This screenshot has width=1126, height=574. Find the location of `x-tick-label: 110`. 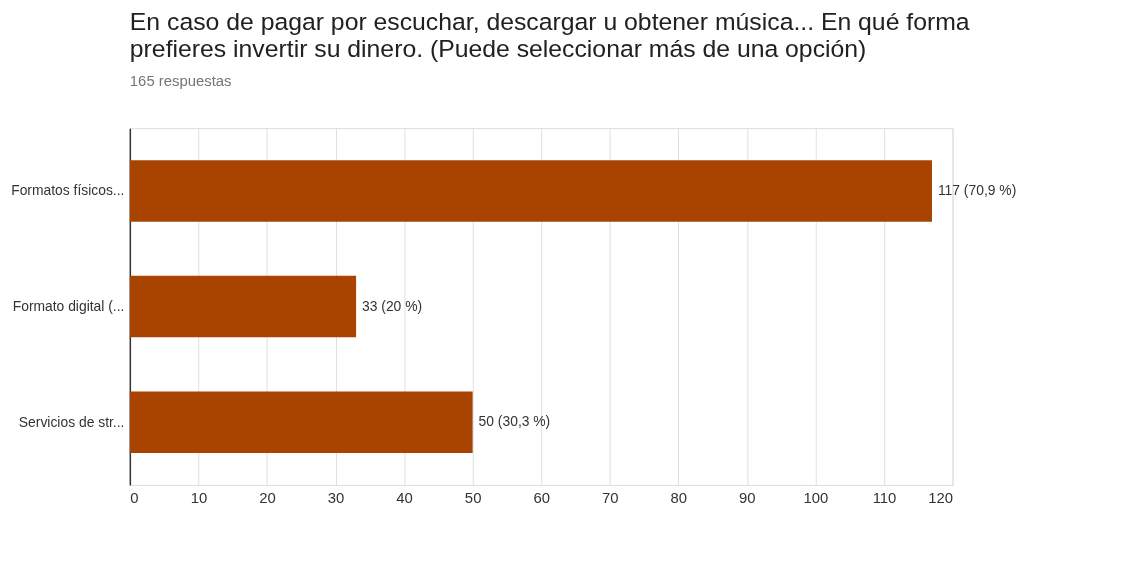

x-tick-label: 110 is located at coordinates (884, 498).